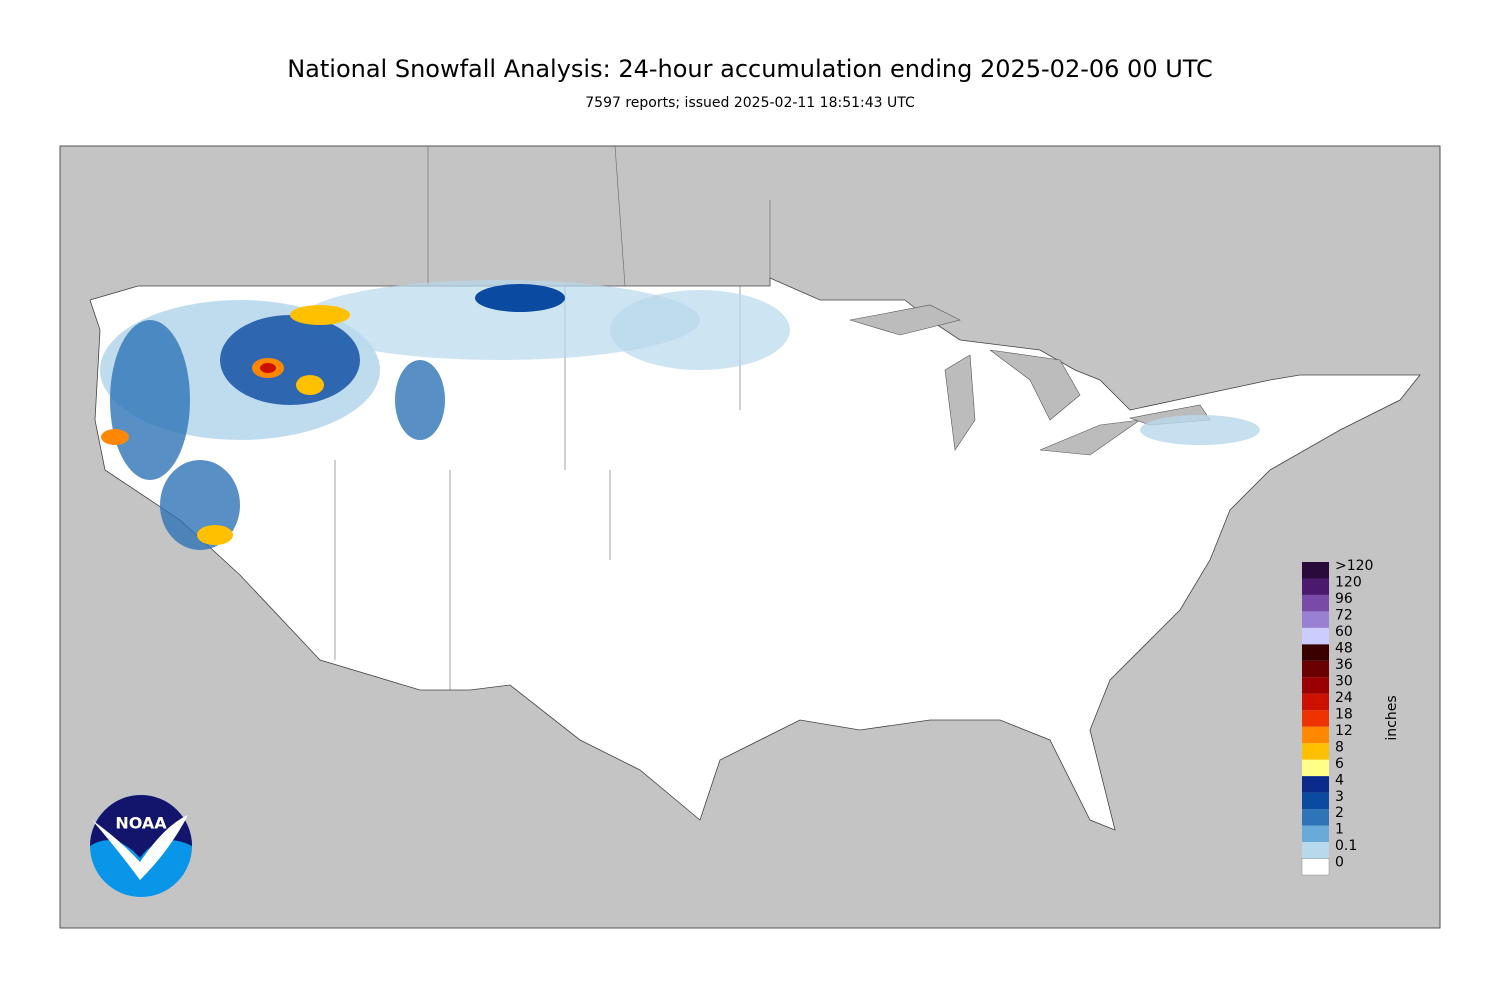 This screenshot has width=1500, height=982. What do you see at coordinates (1348, 583) in the screenshot?
I see `legend-label: 120` at bounding box center [1348, 583].